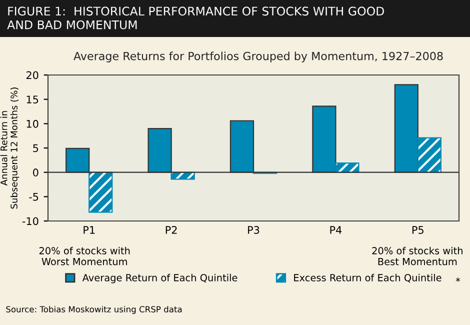 This screenshot has width=470, height=325. What do you see at coordinates (94, 310) in the screenshot?
I see `source-note: Source: Tobias Moskowitz using CRSP data` at bounding box center [94, 310].